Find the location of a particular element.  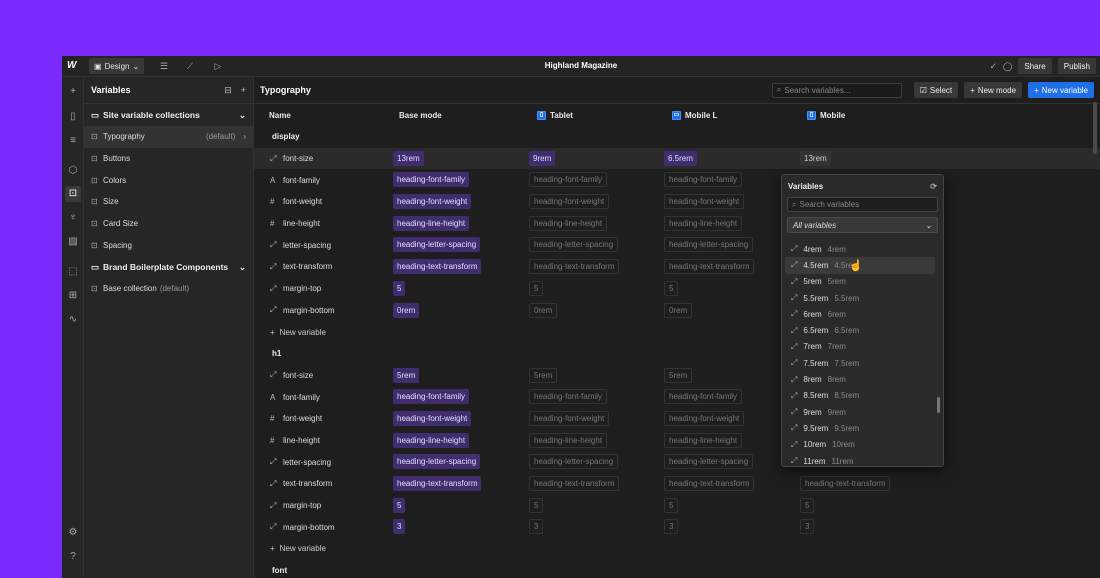

popup-variable-item: ⤢ 9.5rem 9.5rem is located at coordinates (825, 428).